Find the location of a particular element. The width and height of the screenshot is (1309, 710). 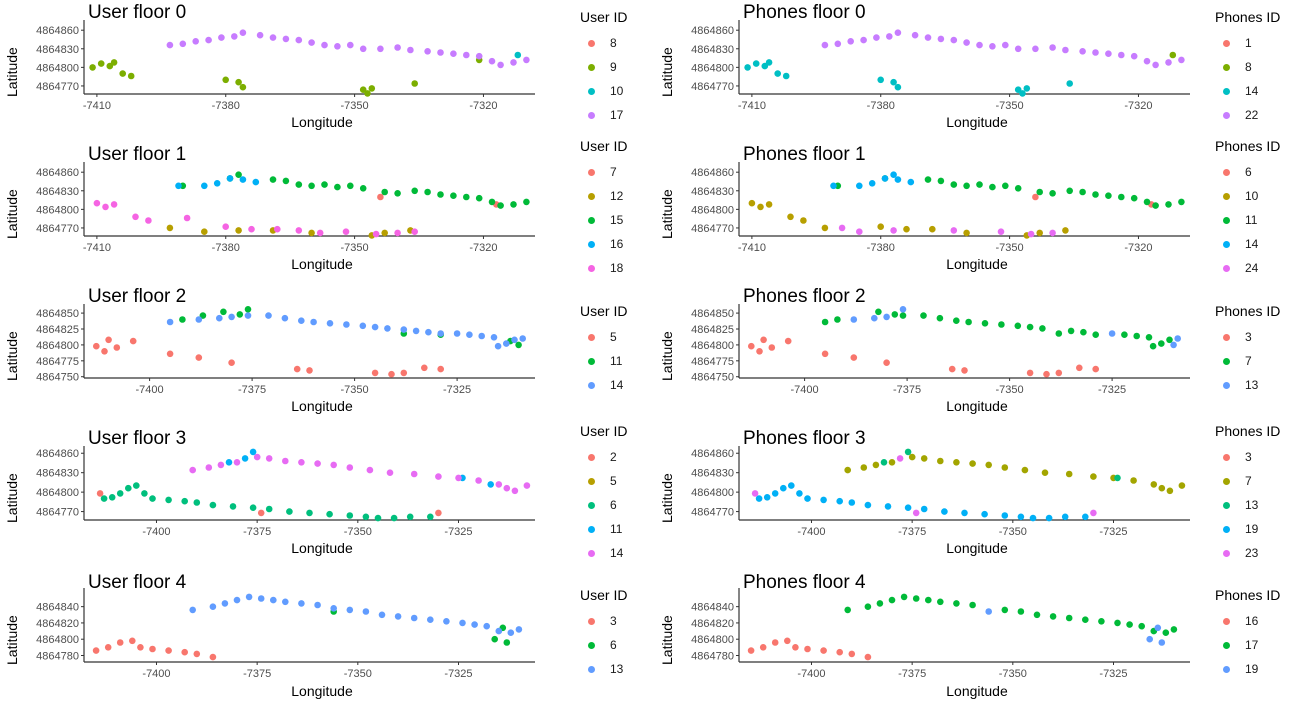

legend-item: 14 is located at coordinates (1247, 91).